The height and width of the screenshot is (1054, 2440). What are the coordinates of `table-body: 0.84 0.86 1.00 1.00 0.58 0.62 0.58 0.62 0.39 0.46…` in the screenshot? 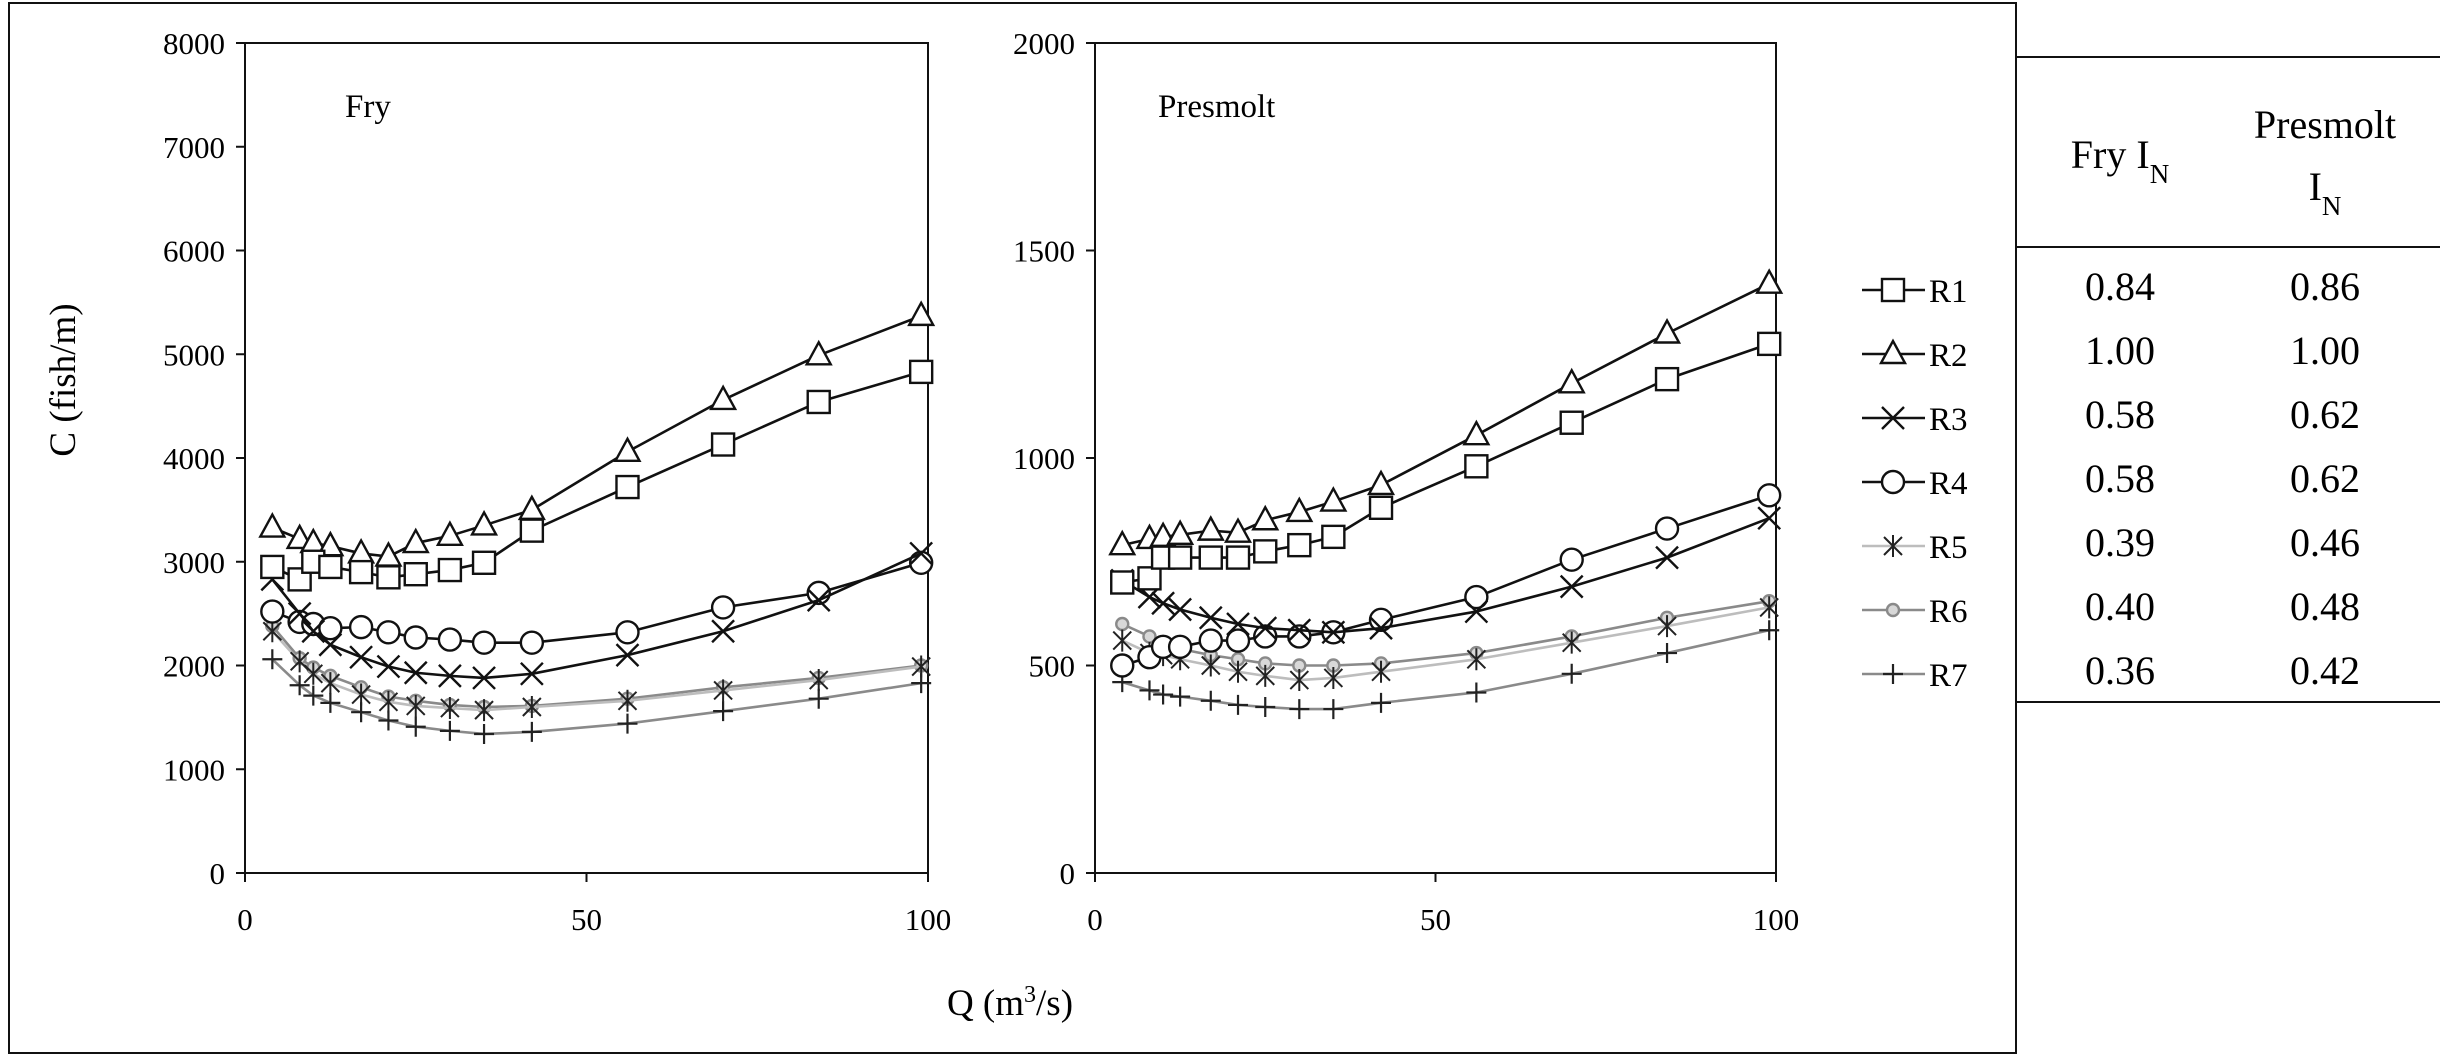 It's located at (2222, 478).